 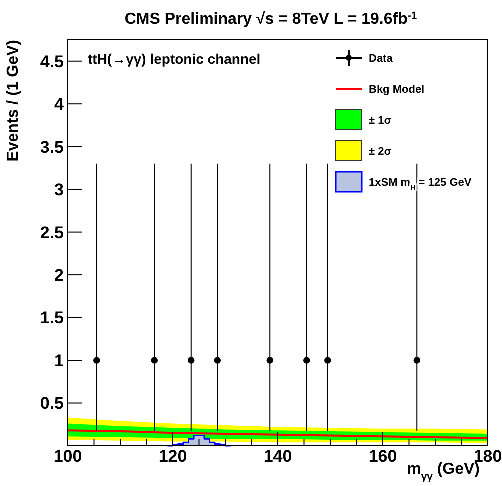 What do you see at coordinates (59, 360) in the screenshot?
I see `y-tick-label: 1` at bounding box center [59, 360].